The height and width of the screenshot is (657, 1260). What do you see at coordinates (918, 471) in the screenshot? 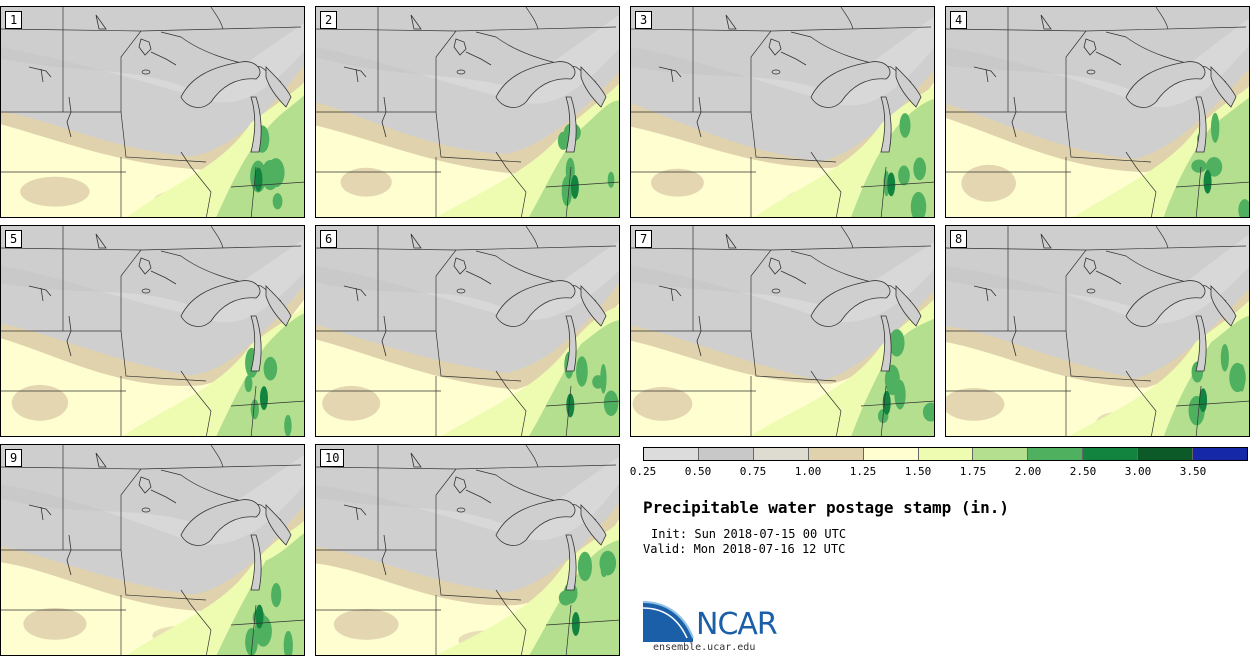
I see `colorbar-tick-label: 1.50` at bounding box center [918, 471].